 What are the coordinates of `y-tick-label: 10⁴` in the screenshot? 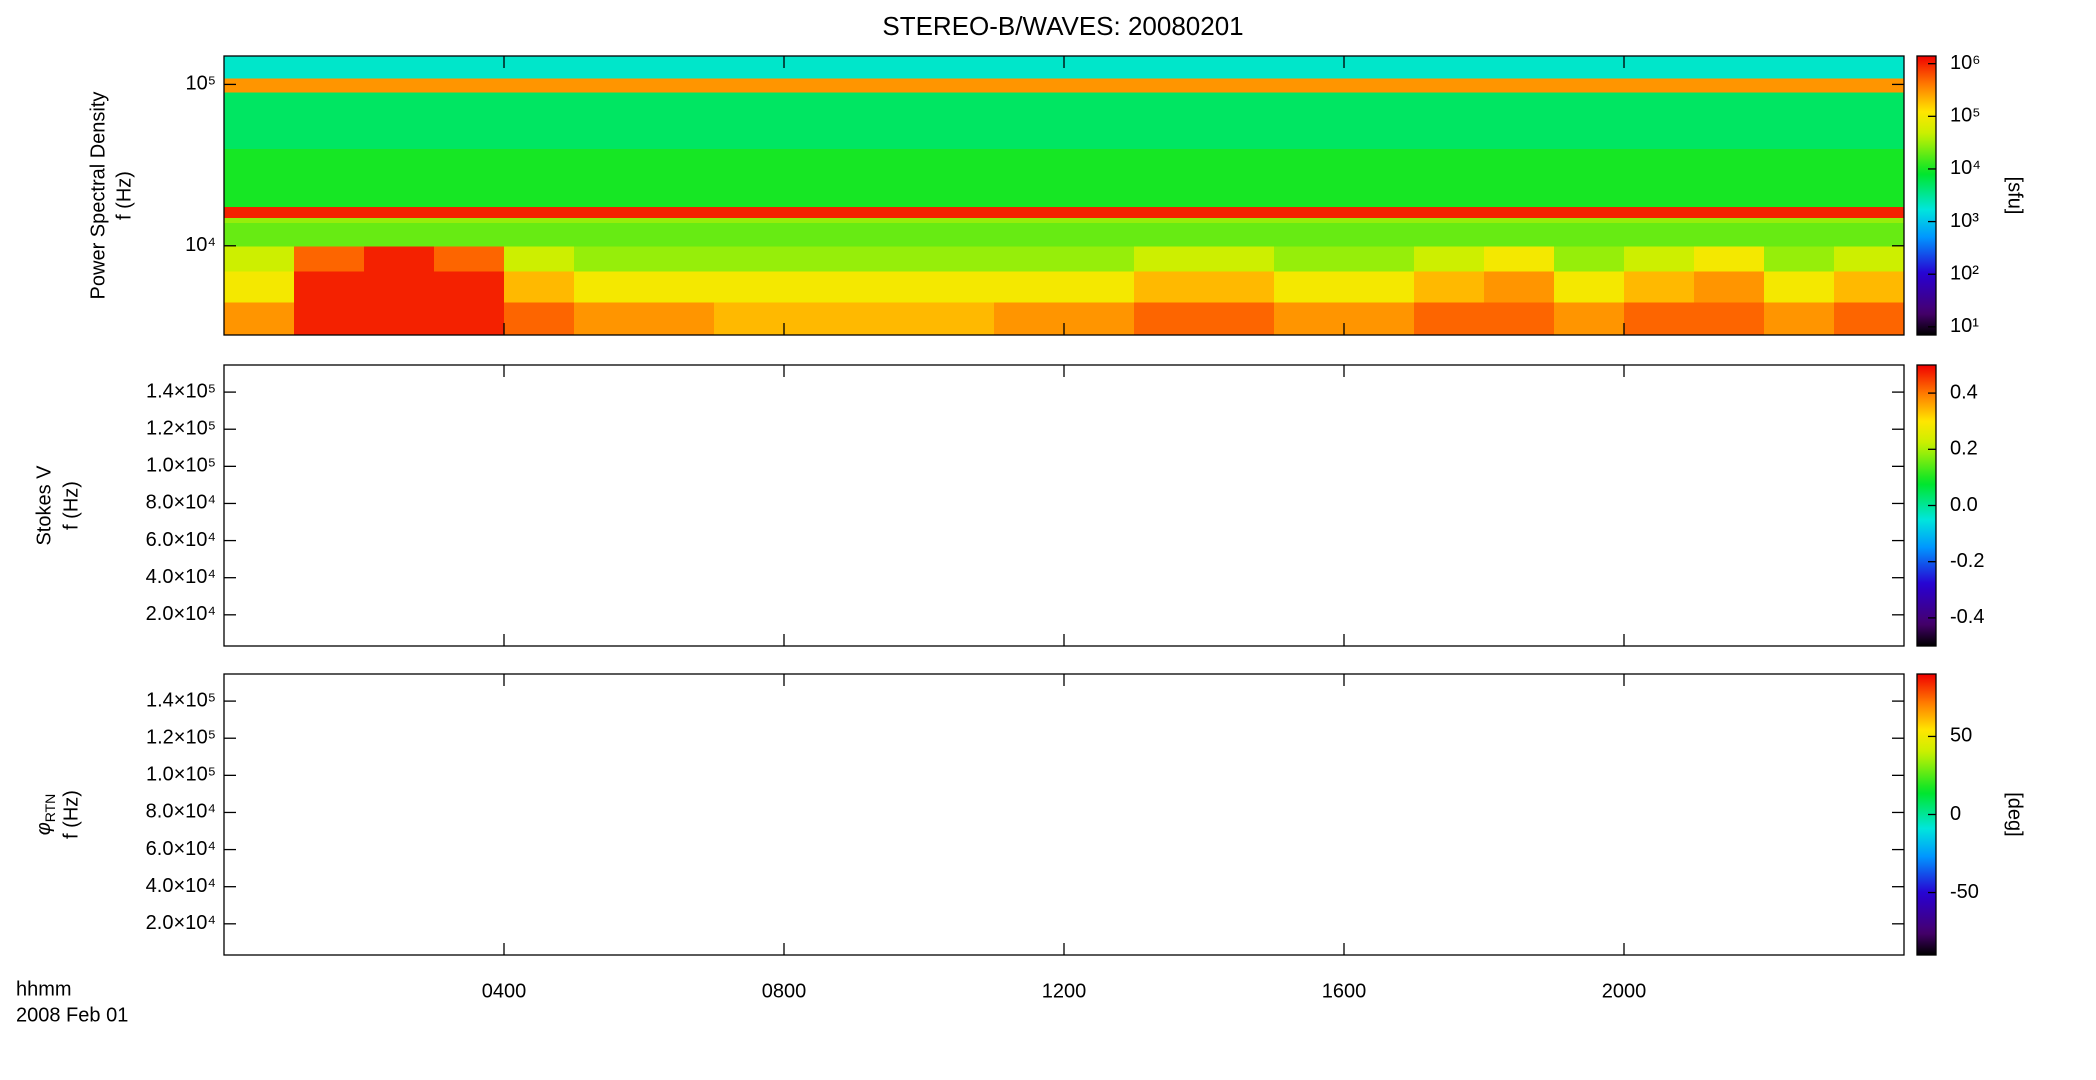 It's located at (200, 245).